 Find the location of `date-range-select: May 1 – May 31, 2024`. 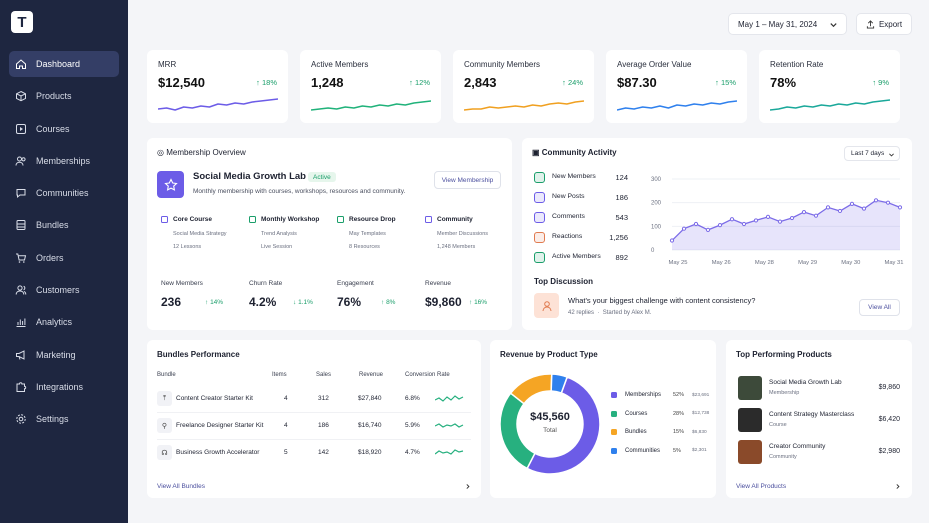

date-range-select: May 1 – May 31, 2024 is located at coordinates (787, 24).